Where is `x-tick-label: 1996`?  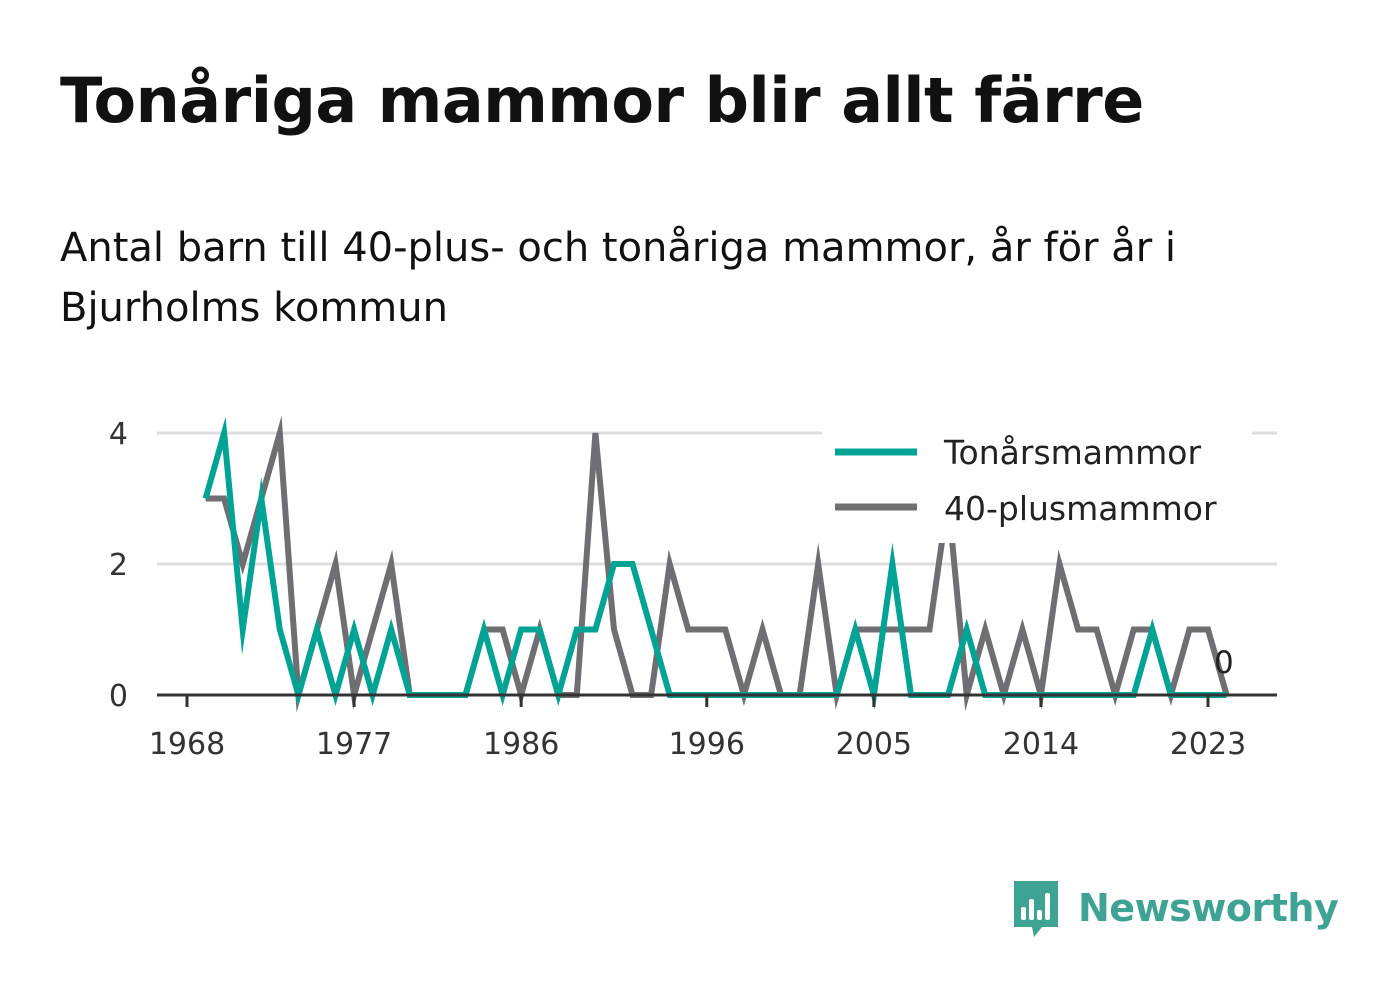 x-tick-label: 1996 is located at coordinates (707, 744).